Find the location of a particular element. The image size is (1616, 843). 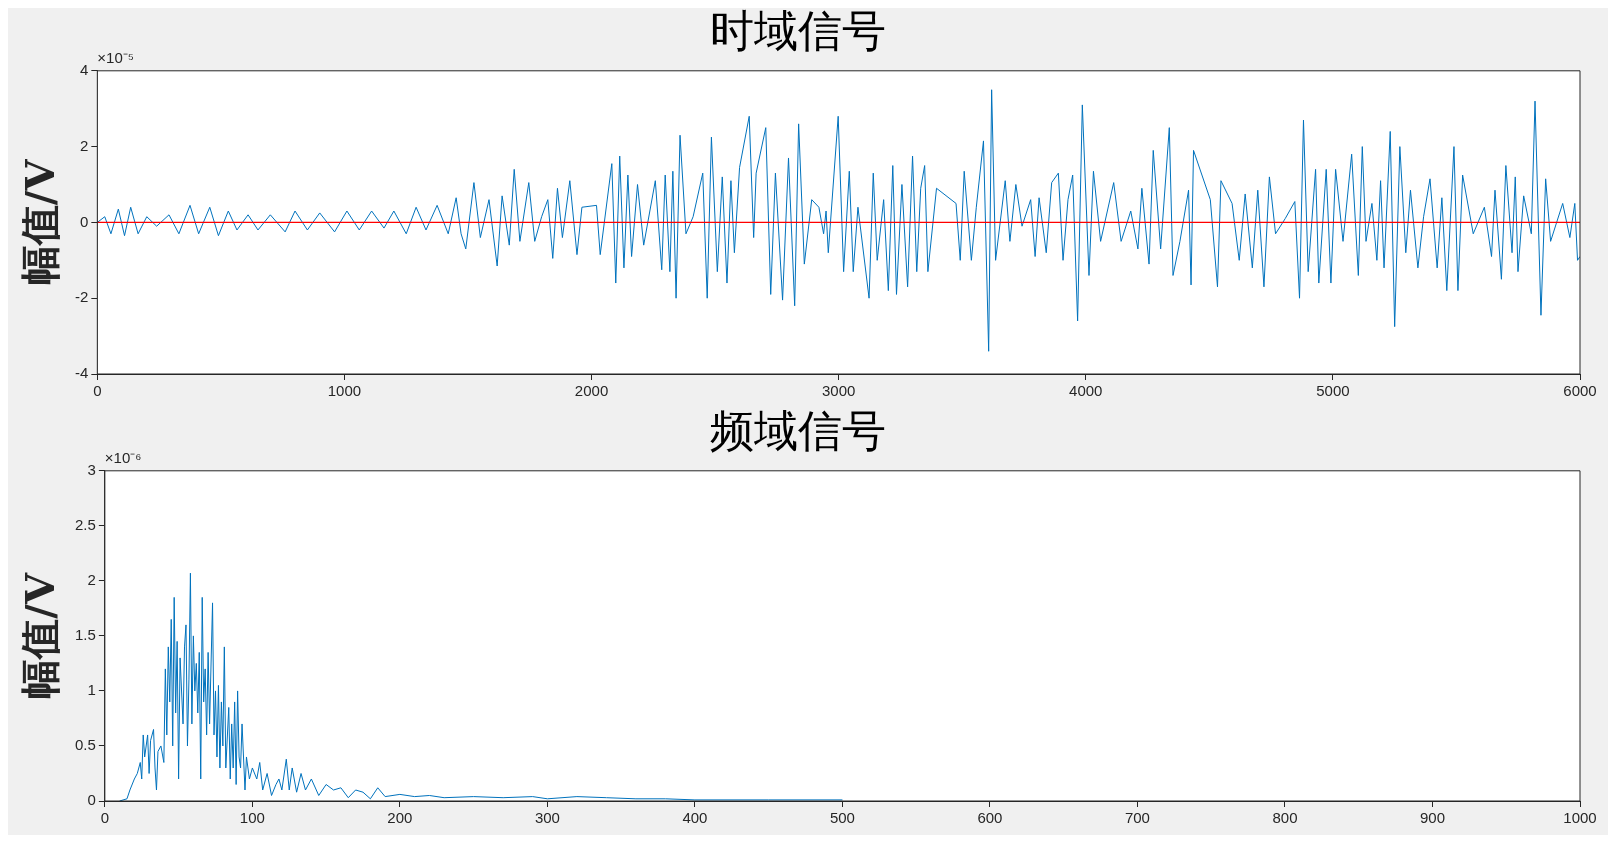

x-tick-label: 300 is located at coordinates (547, 818).